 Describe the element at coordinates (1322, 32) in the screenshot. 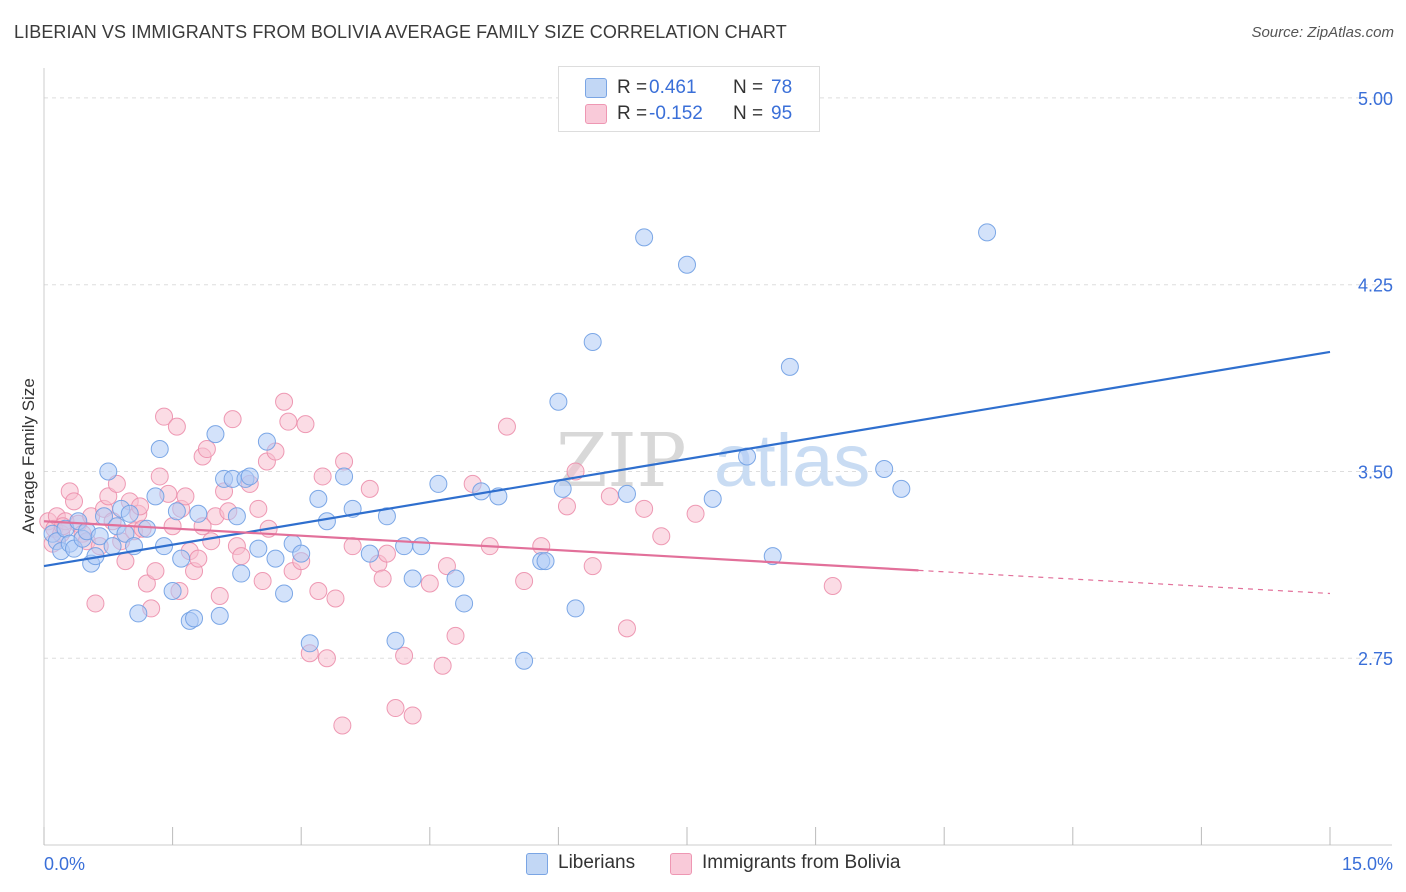

I see `source-credit: Source: ZipAtlas.com` at that location.